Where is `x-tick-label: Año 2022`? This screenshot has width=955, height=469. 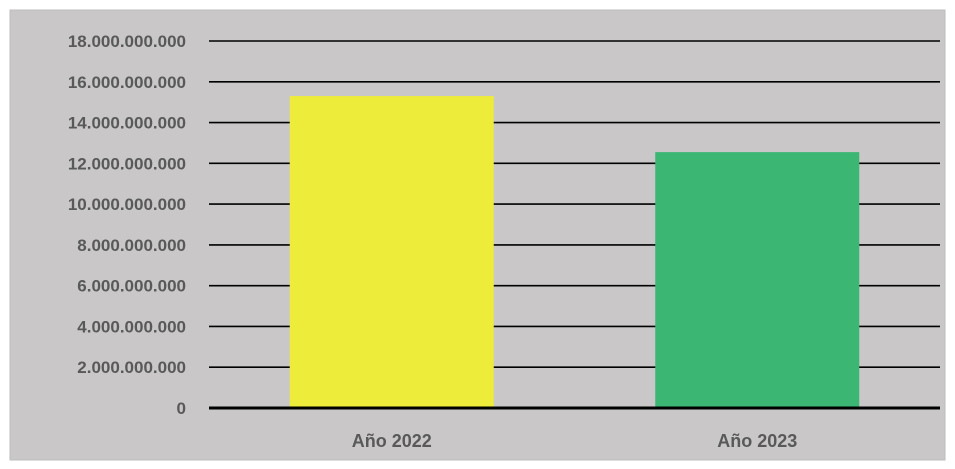
x-tick-label: Año 2022 is located at coordinates (392, 441).